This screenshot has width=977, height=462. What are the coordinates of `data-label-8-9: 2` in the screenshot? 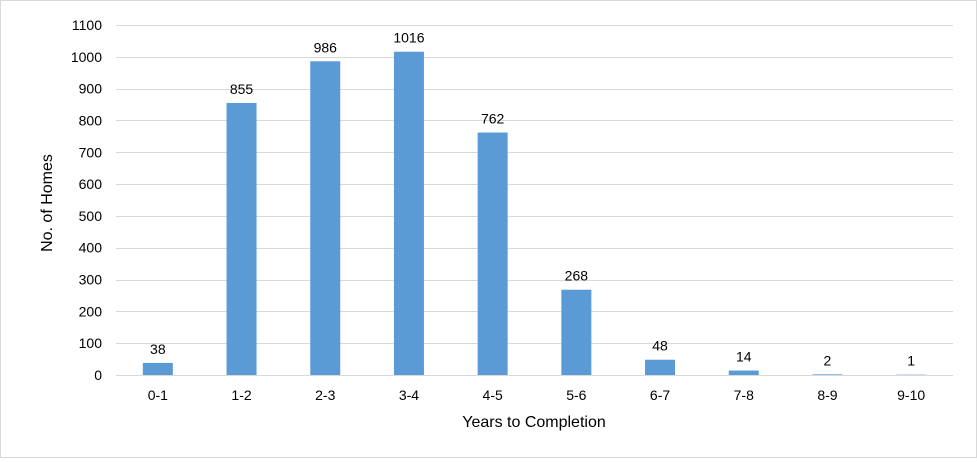 It's located at (828, 360).